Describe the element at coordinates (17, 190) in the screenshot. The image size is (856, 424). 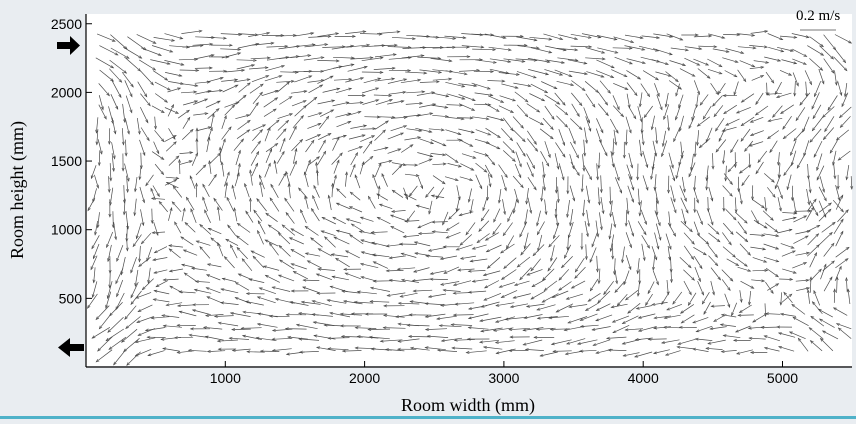
I see `y-axis-label: Room height (mm)` at that location.